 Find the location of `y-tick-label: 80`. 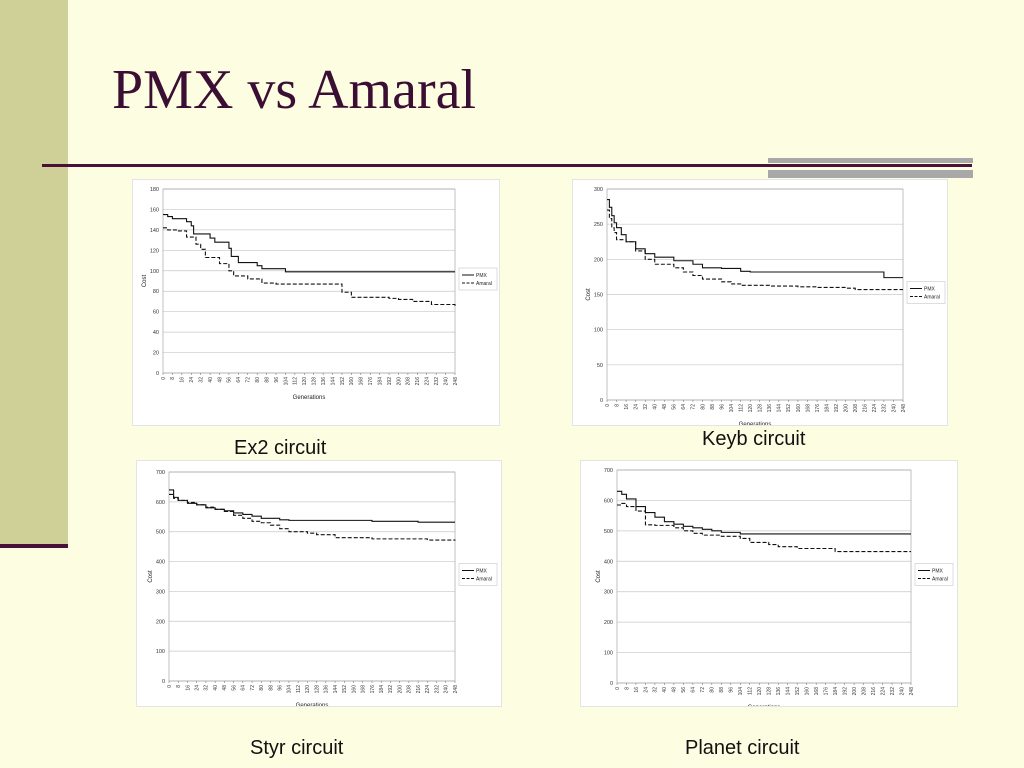

y-tick-label: 80 is located at coordinates (156, 292).